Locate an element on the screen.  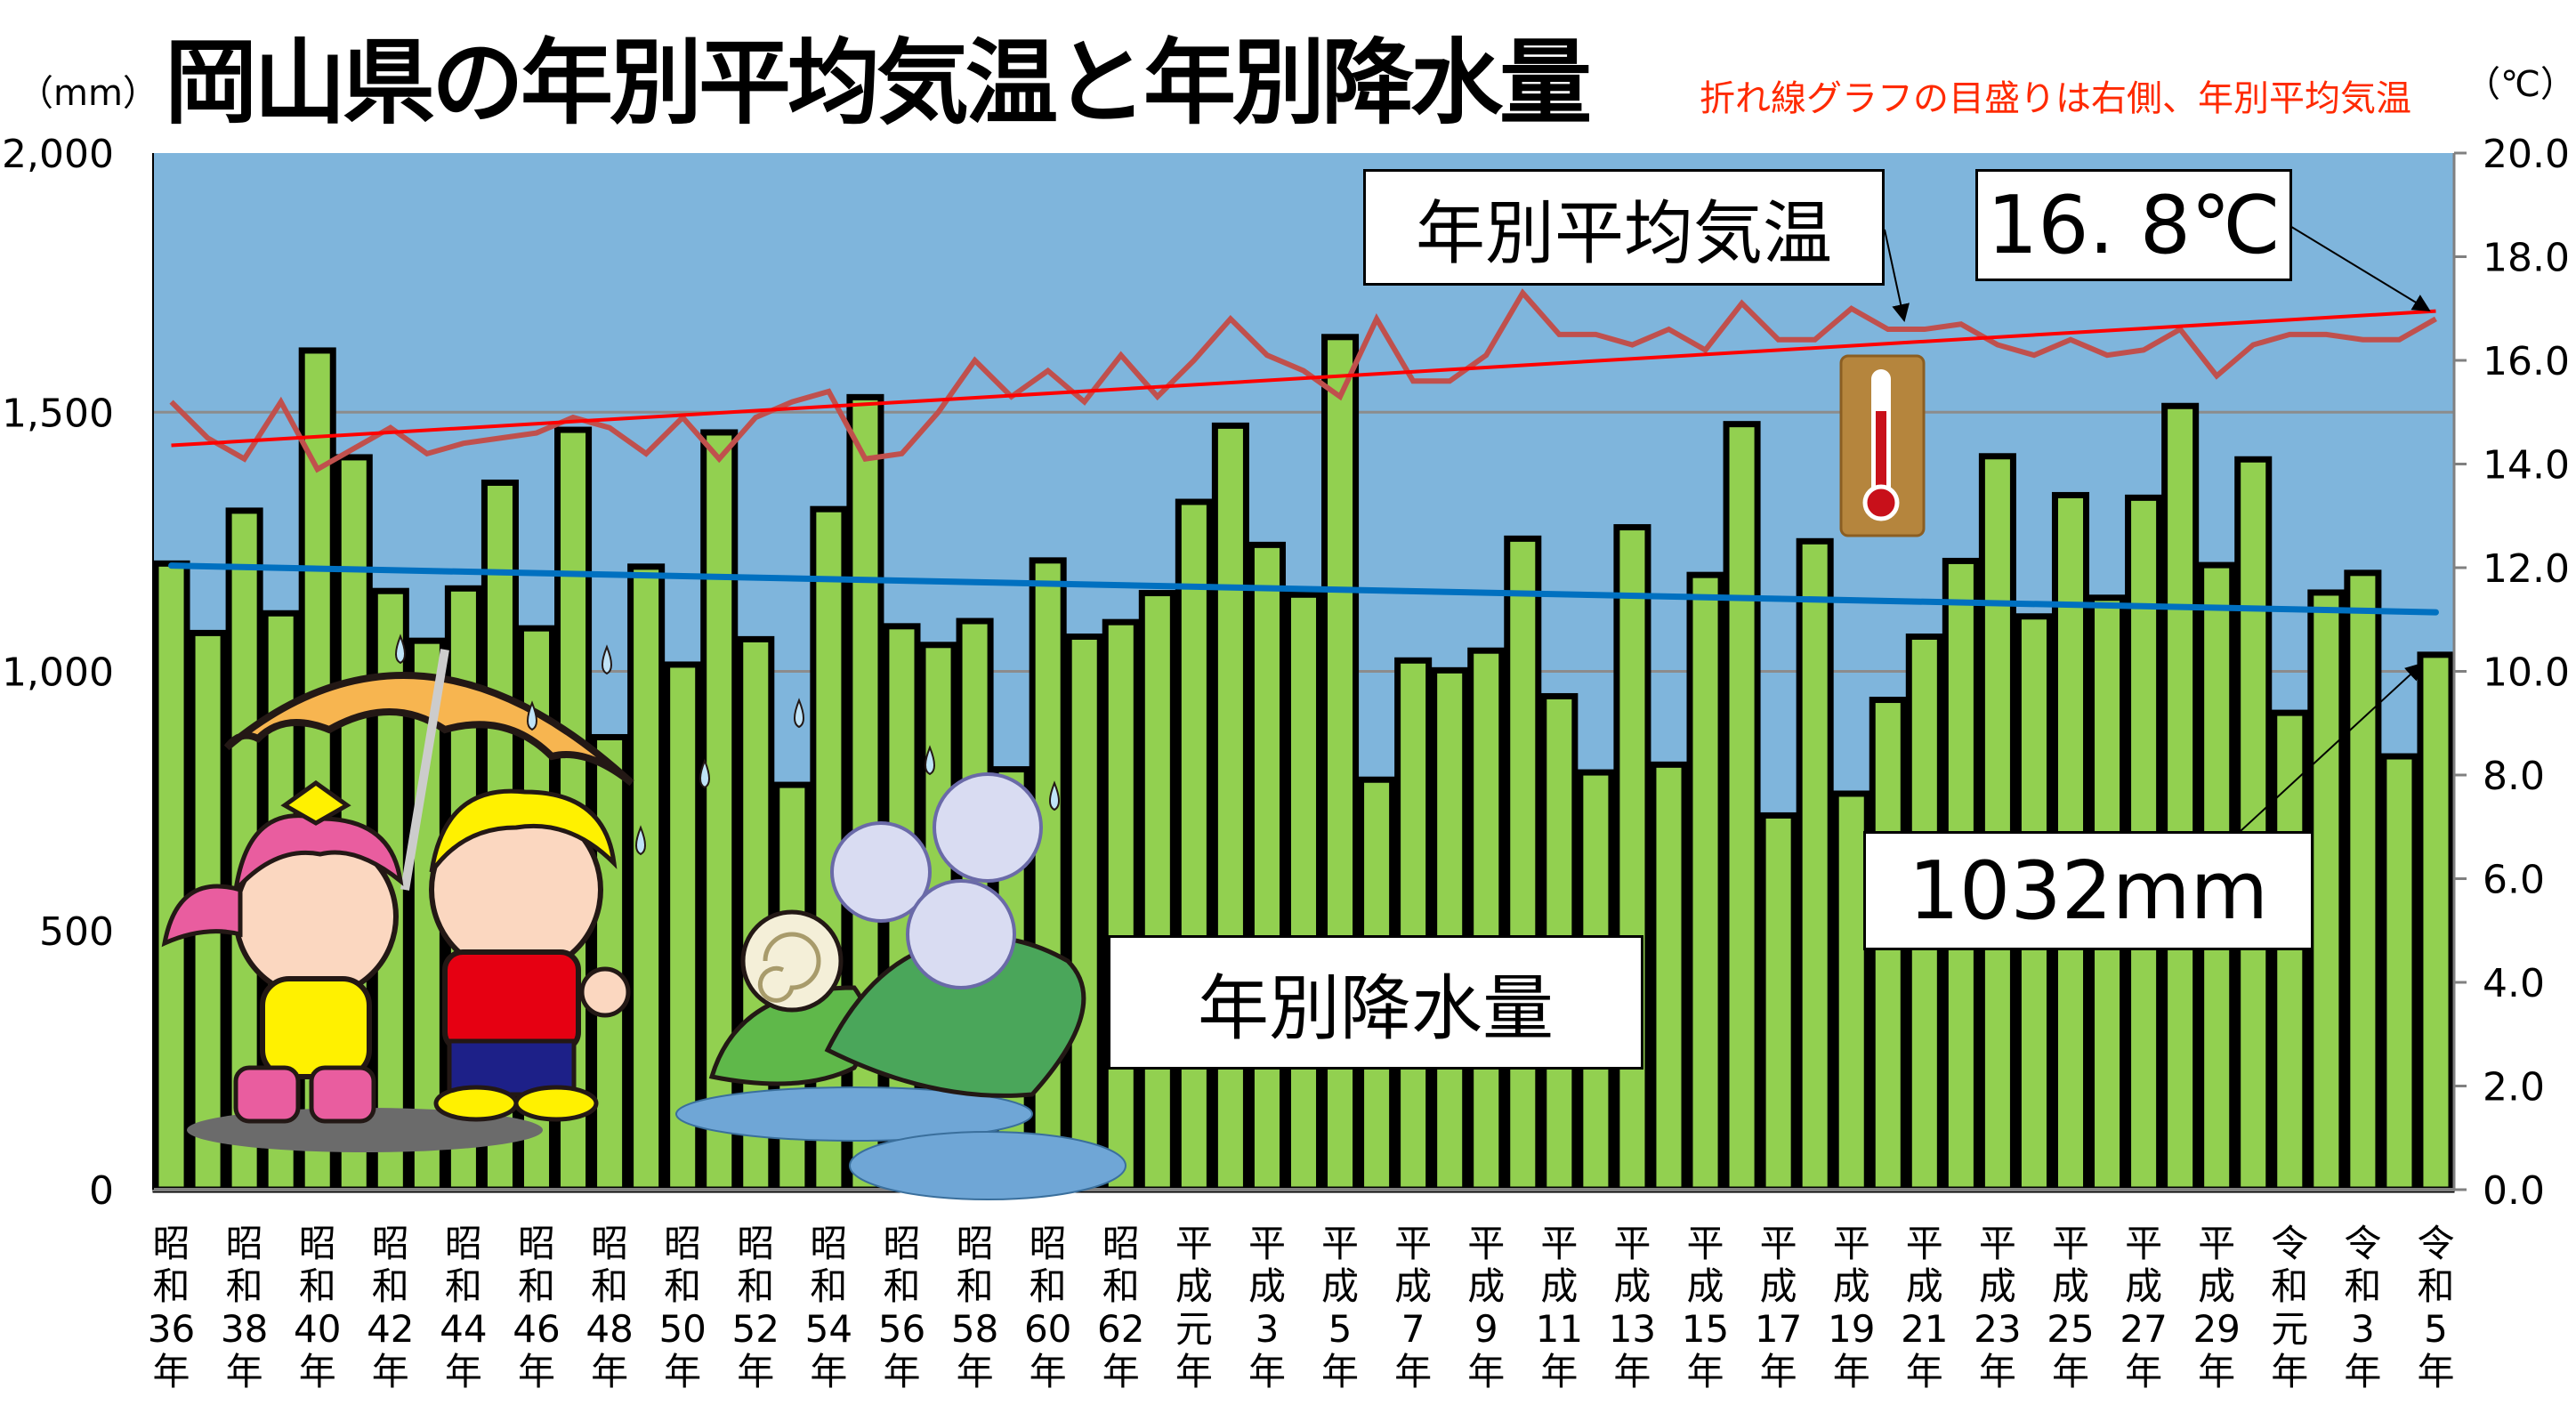
x-tick-label-part: 60 is located at coordinates (1047, 1329).